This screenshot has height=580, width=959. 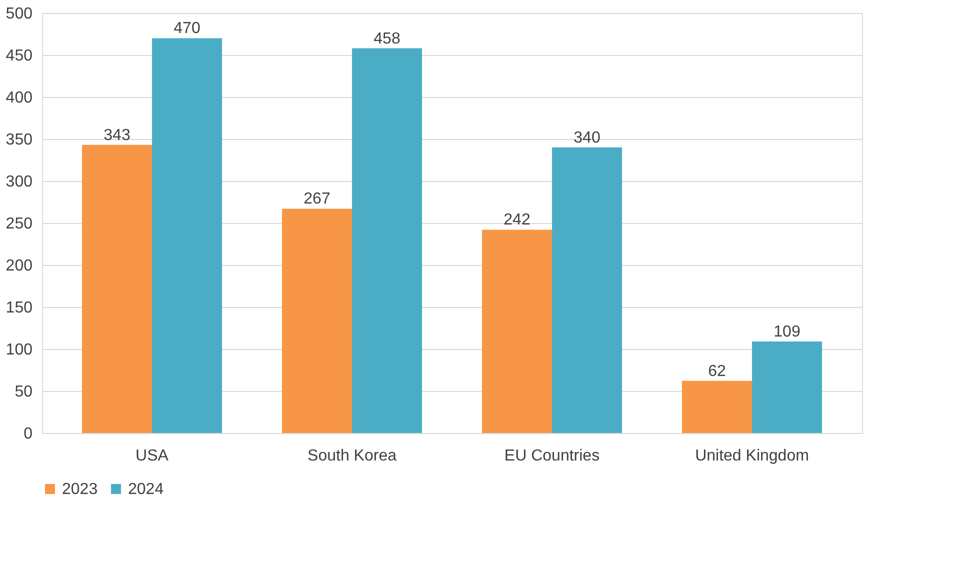 I want to click on y-tick-label: 200, so click(x=19, y=266).